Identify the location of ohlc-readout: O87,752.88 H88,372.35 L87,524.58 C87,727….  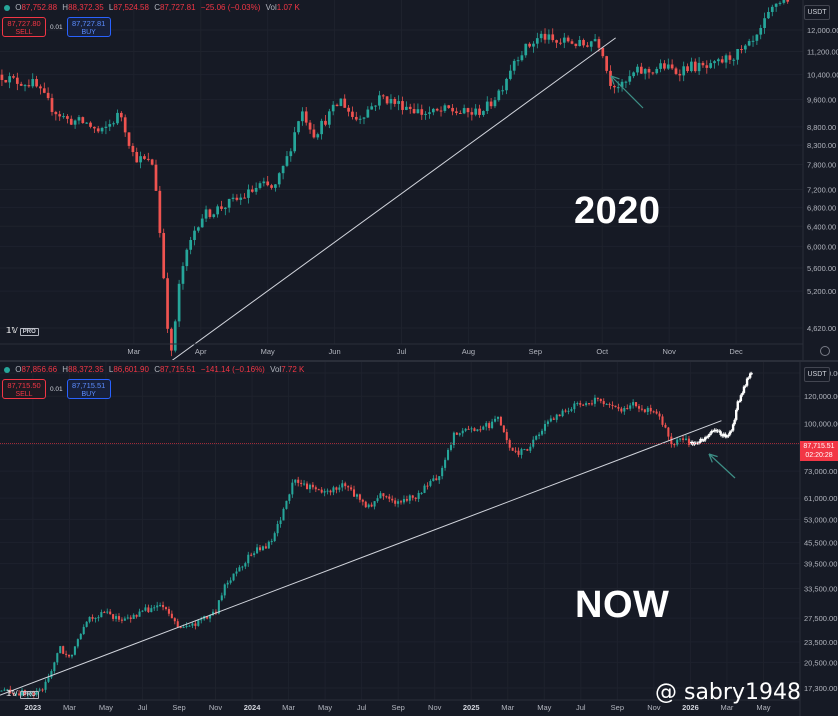
(153, 7).